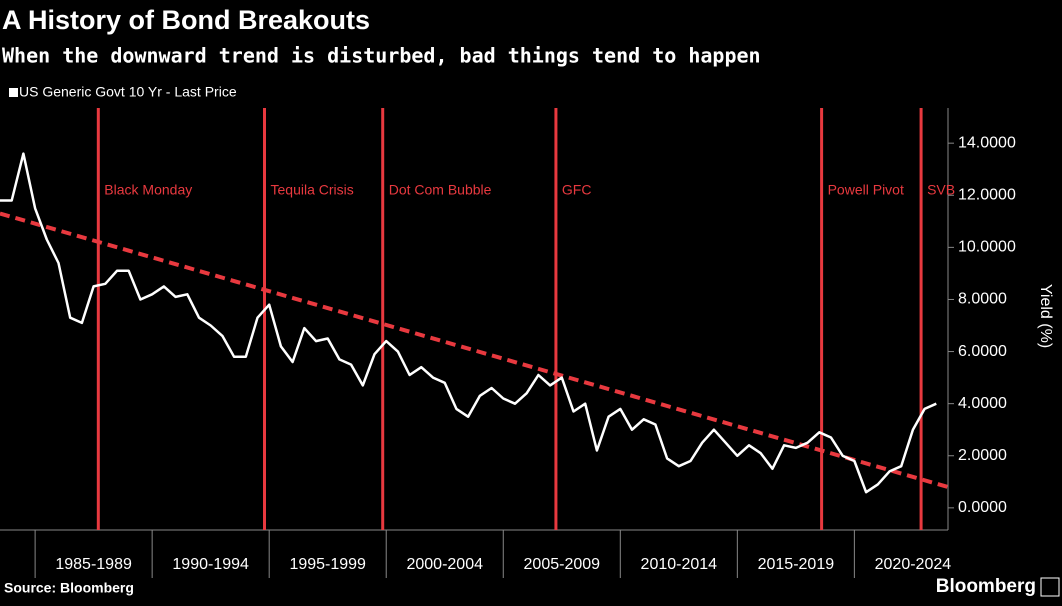 The height and width of the screenshot is (606, 1062). Describe the element at coordinates (577, 190) in the screenshot. I see `event-label: GFC` at that location.